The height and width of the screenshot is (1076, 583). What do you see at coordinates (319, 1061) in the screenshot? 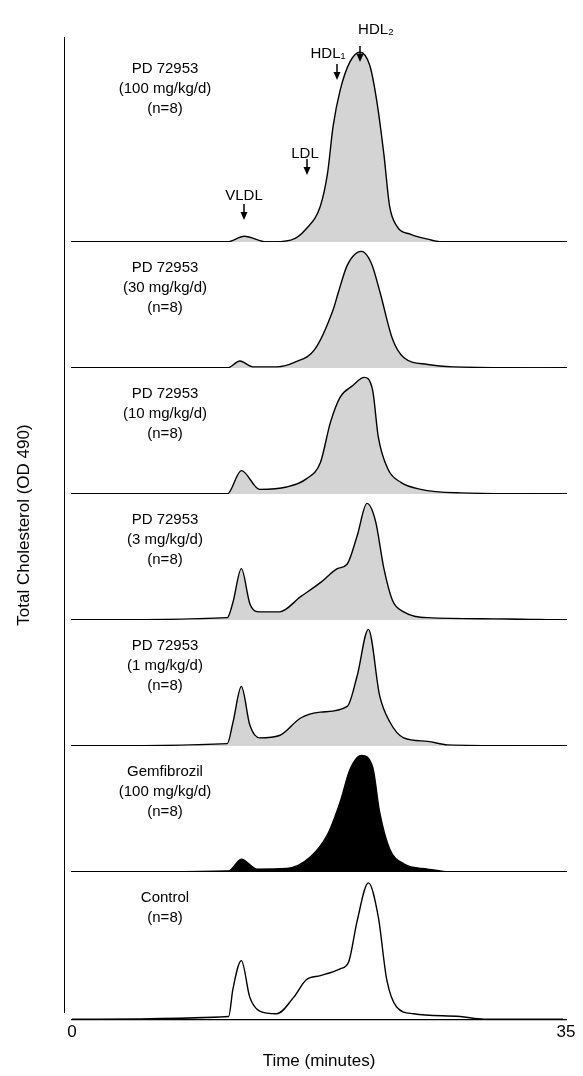
I see `x-axis-title: Time (minutes)` at bounding box center [319, 1061].